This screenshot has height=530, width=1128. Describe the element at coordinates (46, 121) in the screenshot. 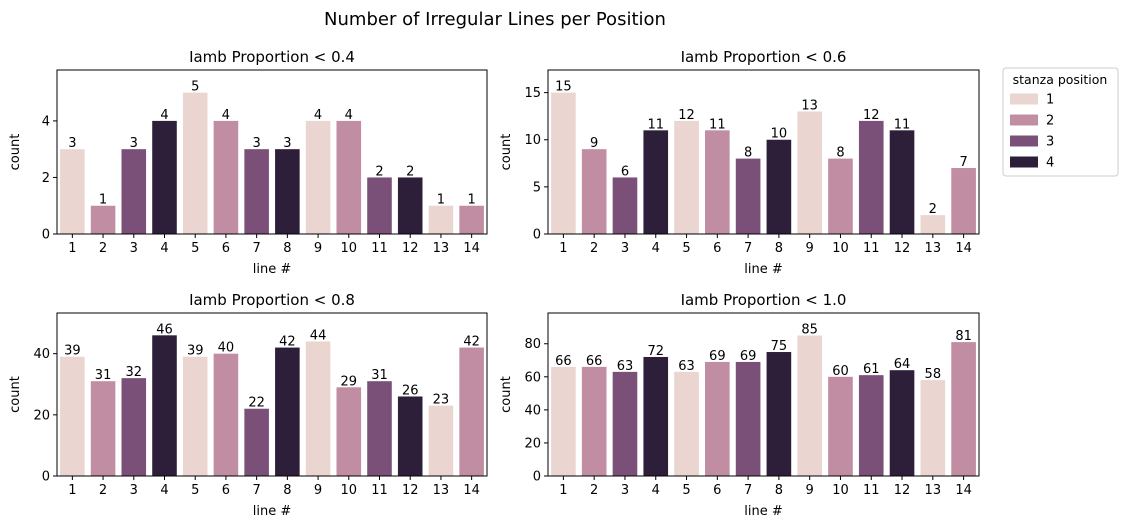

I see `y-tick-label: 4` at that location.